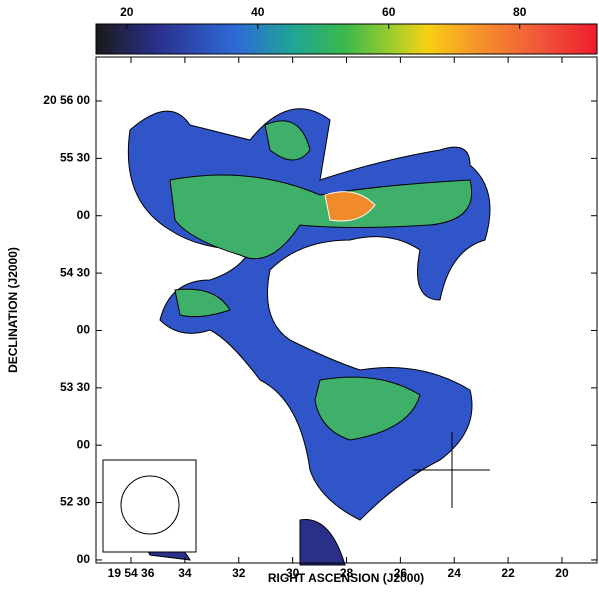 The image size is (599, 602). What do you see at coordinates (13, 310) in the screenshot?
I see `y-axis-label: DECLINATION (J2000)` at bounding box center [13, 310].